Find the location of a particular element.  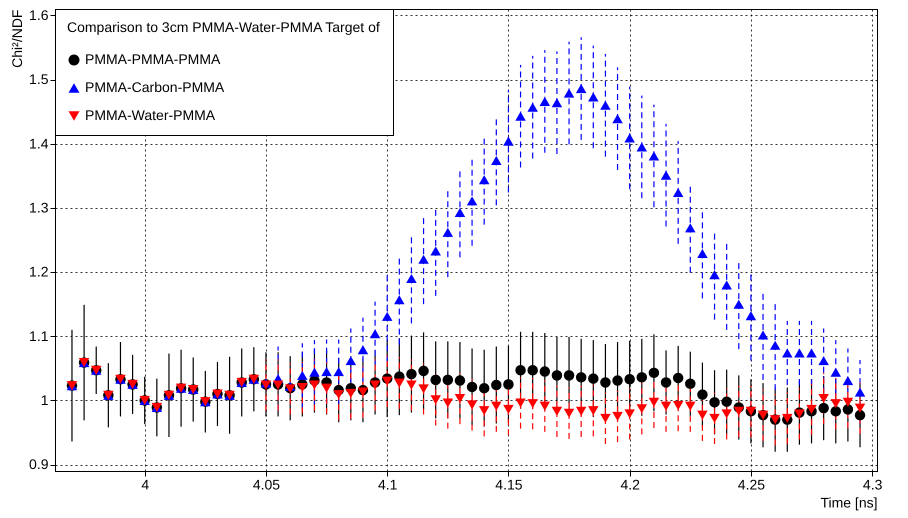

y-tick-label: 1.4 is located at coordinates (39, 143).